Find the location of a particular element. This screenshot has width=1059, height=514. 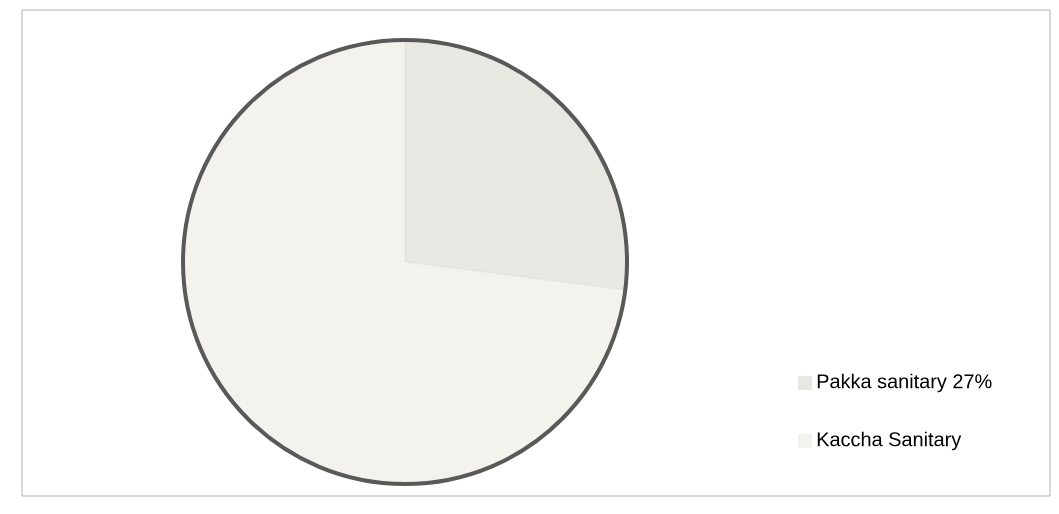

legend-label: Pakka sanitary 27% is located at coordinates (904, 383).